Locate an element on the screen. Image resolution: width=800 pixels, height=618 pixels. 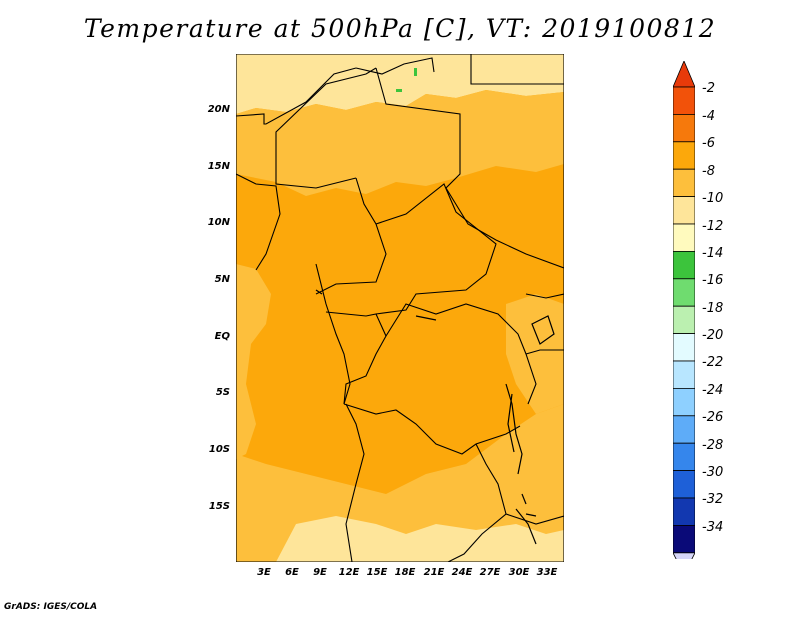
lon-label-27e: 27E is located at coordinates (490, 572).